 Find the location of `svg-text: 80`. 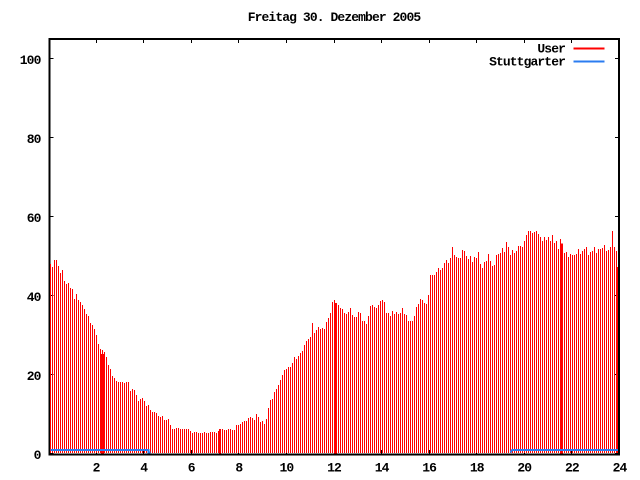

svg-text: 80 is located at coordinates (34, 139).